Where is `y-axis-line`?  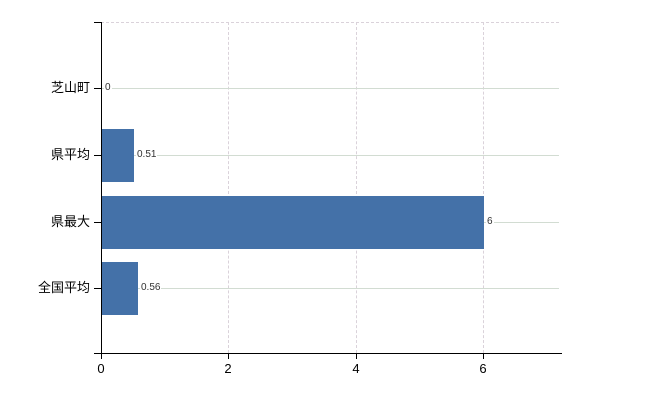 y-axis-line is located at coordinates (101, 187).